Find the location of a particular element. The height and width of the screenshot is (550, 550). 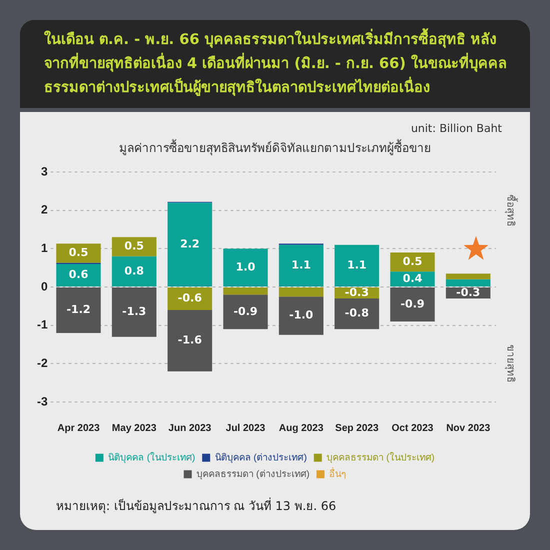

x-tick-label: Sep 2023 is located at coordinates (357, 428).